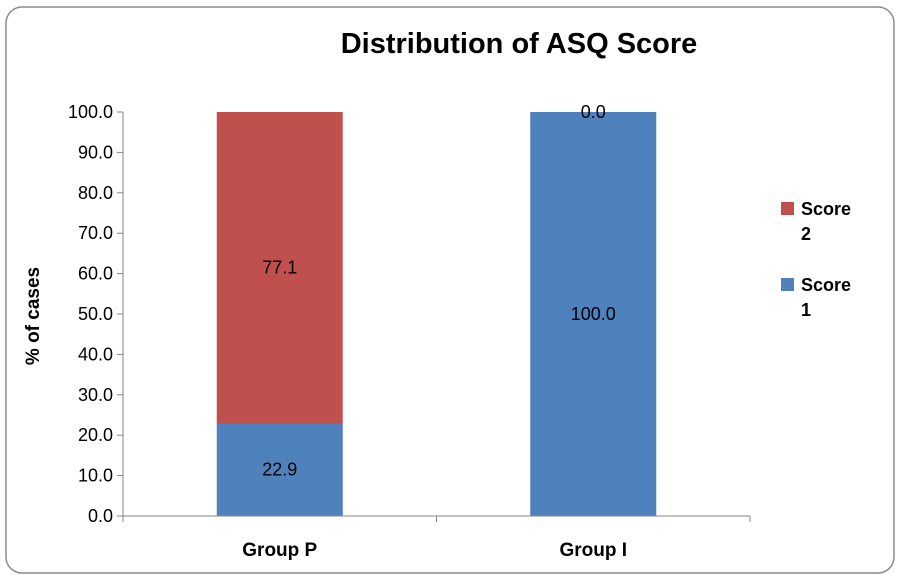 The height and width of the screenshot is (579, 902). Describe the element at coordinates (100, 516) in the screenshot. I see `y-tick-label: 0.0` at that location.